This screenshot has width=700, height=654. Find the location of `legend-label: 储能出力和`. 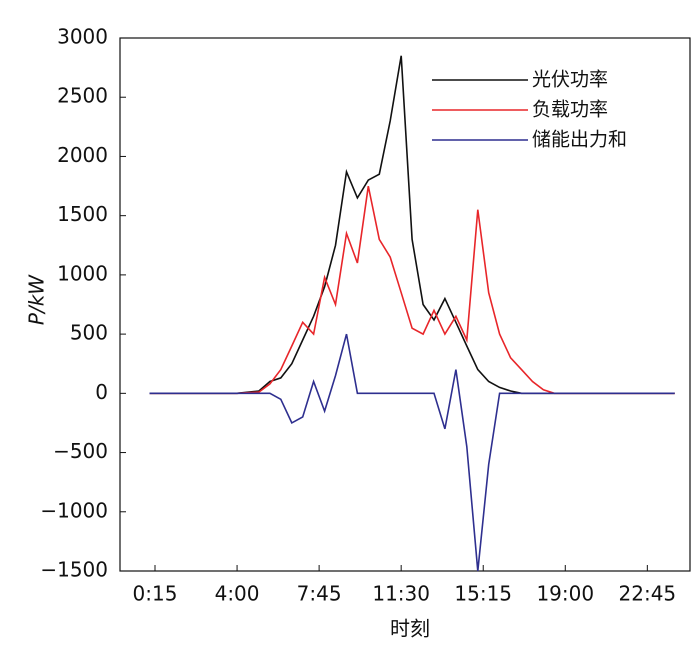

legend-label: 储能出力和 is located at coordinates (579, 140).